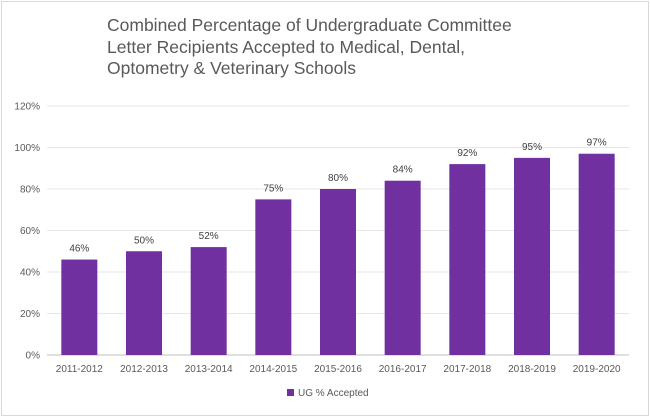 The width and height of the screenshot is (650, 417). Describe the element at coordinates (27, 148) in the screenshot. I see `y-tick-label: 100%` at that location.